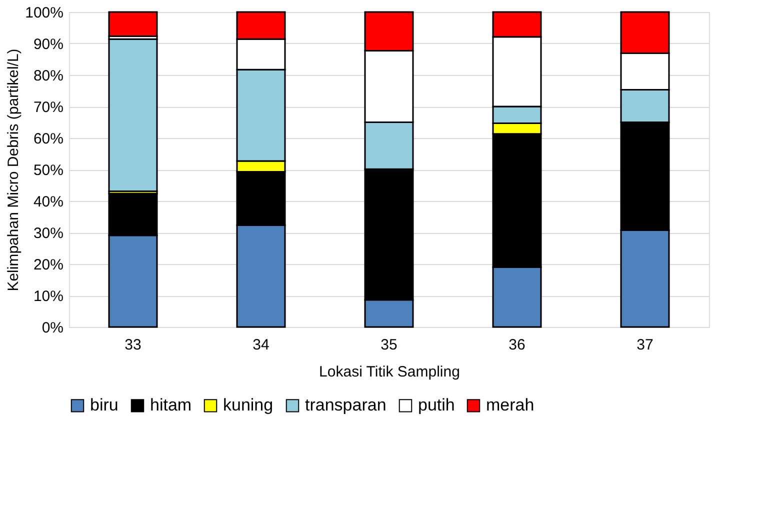 This screenshot has height=511, width=779. What do you see at coordinates (133, 345) in the screenshot?
I see `x-tick-label: 33` at bounding box center [133, 345].